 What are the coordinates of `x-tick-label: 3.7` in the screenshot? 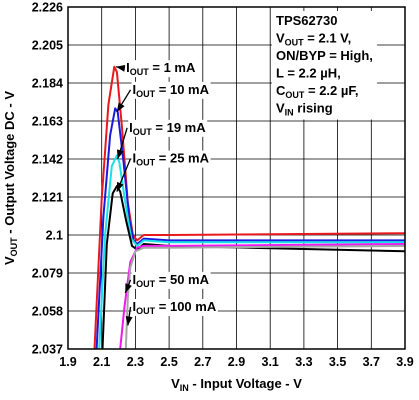 It's located at (371, 362).